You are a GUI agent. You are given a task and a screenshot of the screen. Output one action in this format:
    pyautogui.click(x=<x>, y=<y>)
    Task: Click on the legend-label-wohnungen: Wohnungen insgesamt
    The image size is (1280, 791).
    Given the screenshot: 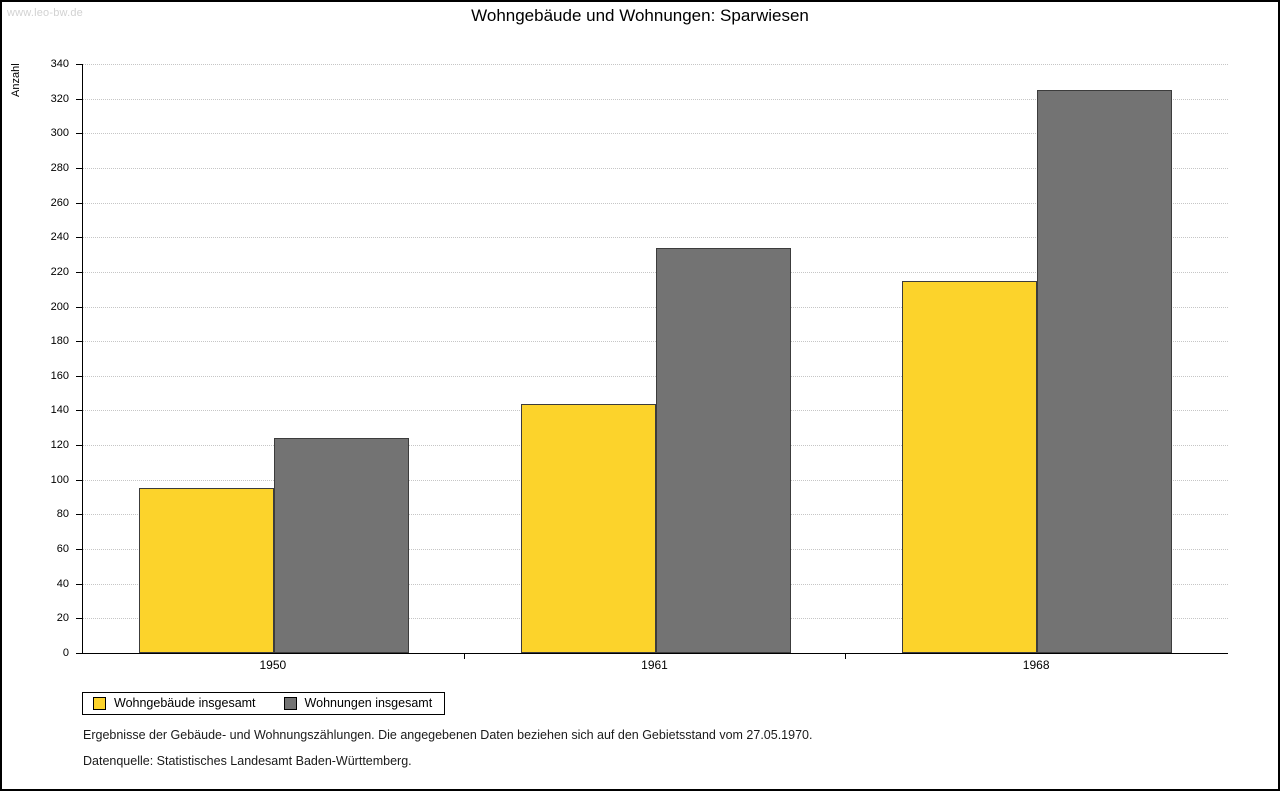 What is the action you would take?
    pyautogui.click(x=368, y=703)
    